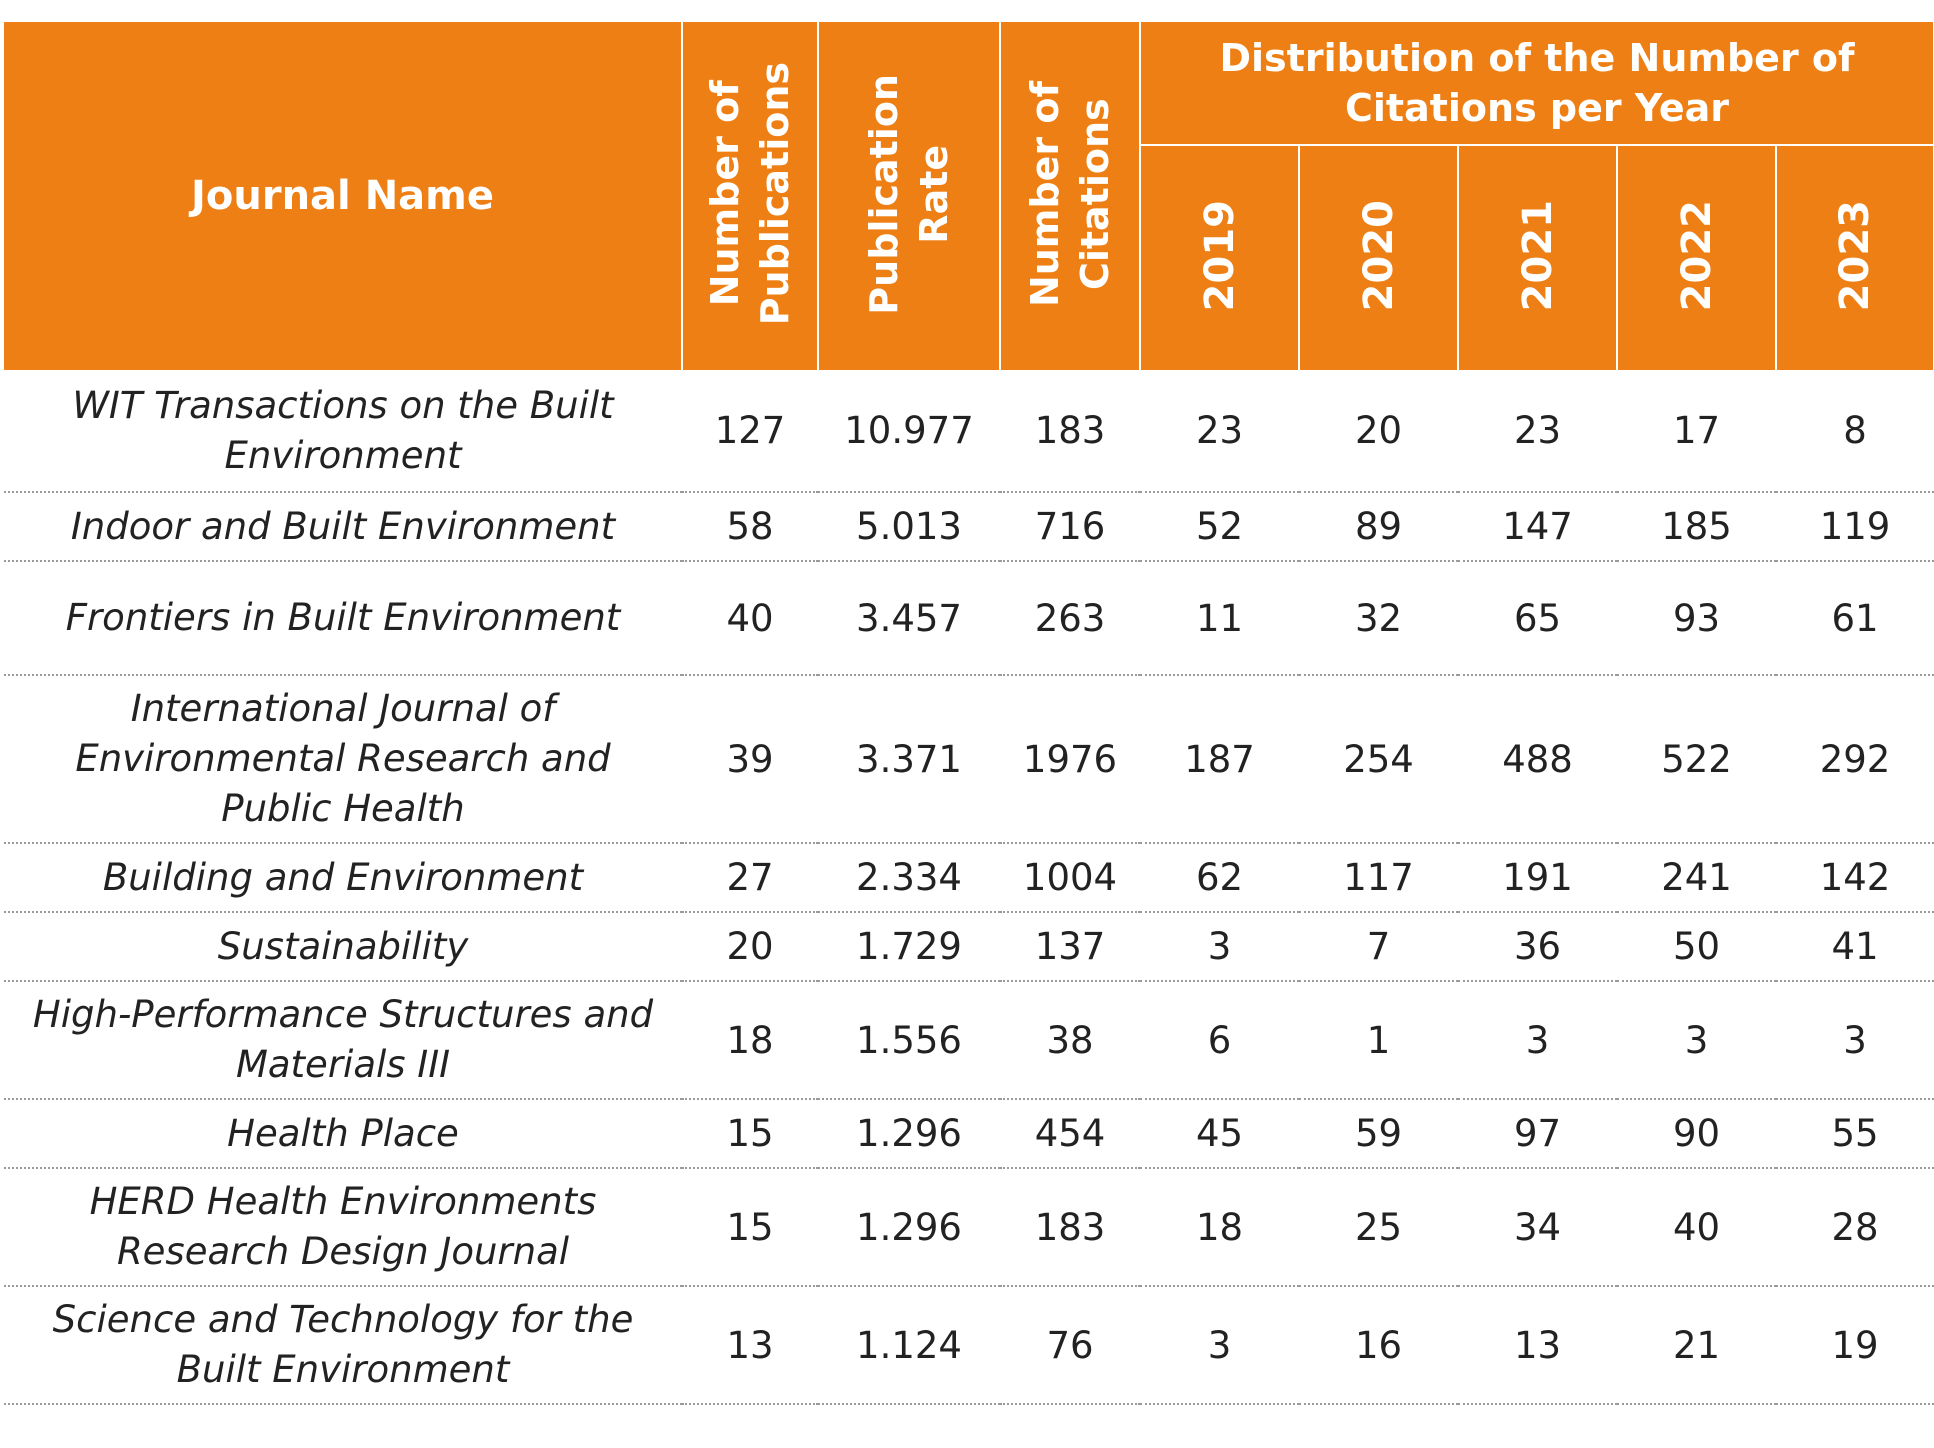 This screenshot has height=1448, width=1934. I want to click on year-citations-cell-2023: 8, so click(1855, 431).